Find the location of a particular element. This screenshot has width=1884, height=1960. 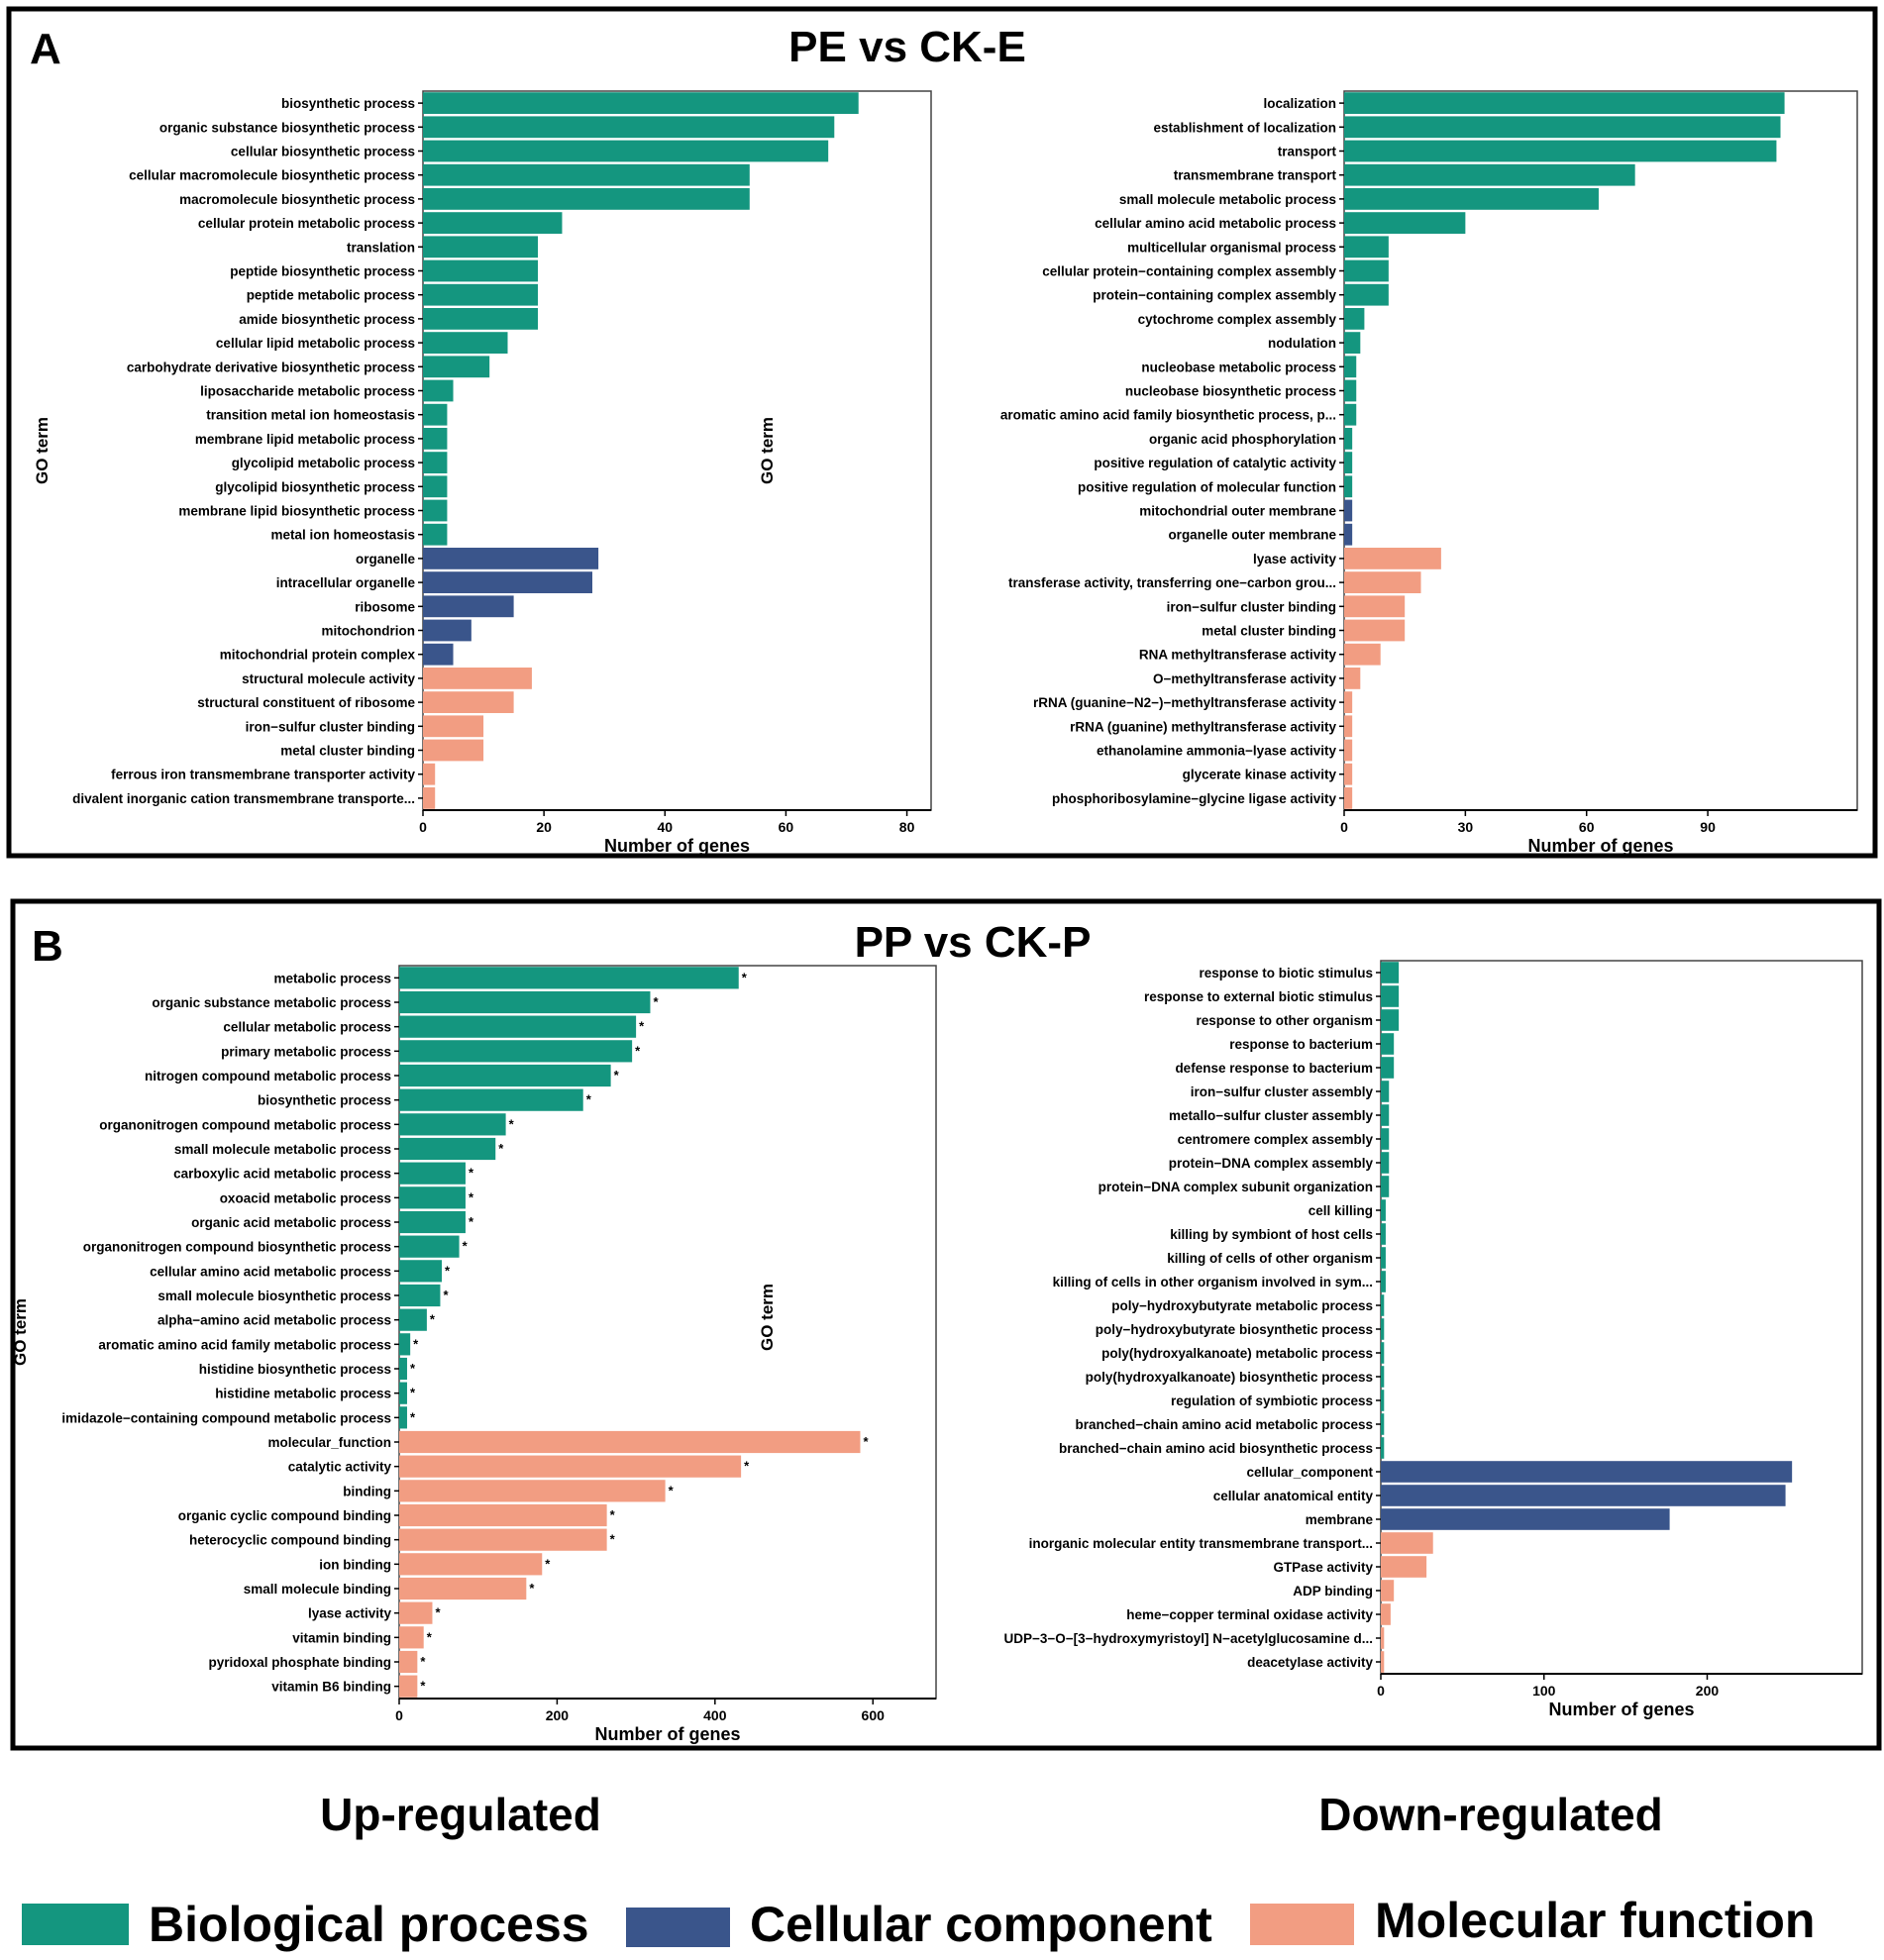

legend-swatch-biological-process is located at coordinates (75, 1925).